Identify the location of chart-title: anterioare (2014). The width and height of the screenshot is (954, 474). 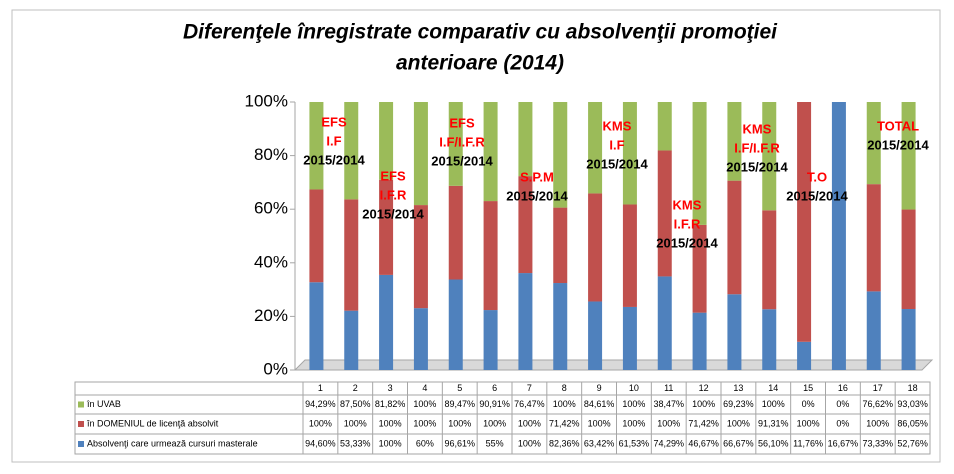
(480, 63).